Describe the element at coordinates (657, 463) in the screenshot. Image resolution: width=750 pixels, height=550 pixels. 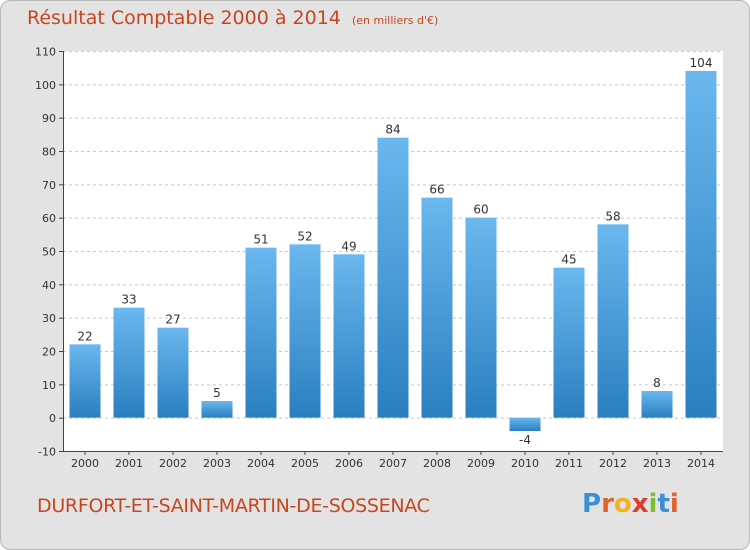
I see `x-tick-label: 2013` at that location.